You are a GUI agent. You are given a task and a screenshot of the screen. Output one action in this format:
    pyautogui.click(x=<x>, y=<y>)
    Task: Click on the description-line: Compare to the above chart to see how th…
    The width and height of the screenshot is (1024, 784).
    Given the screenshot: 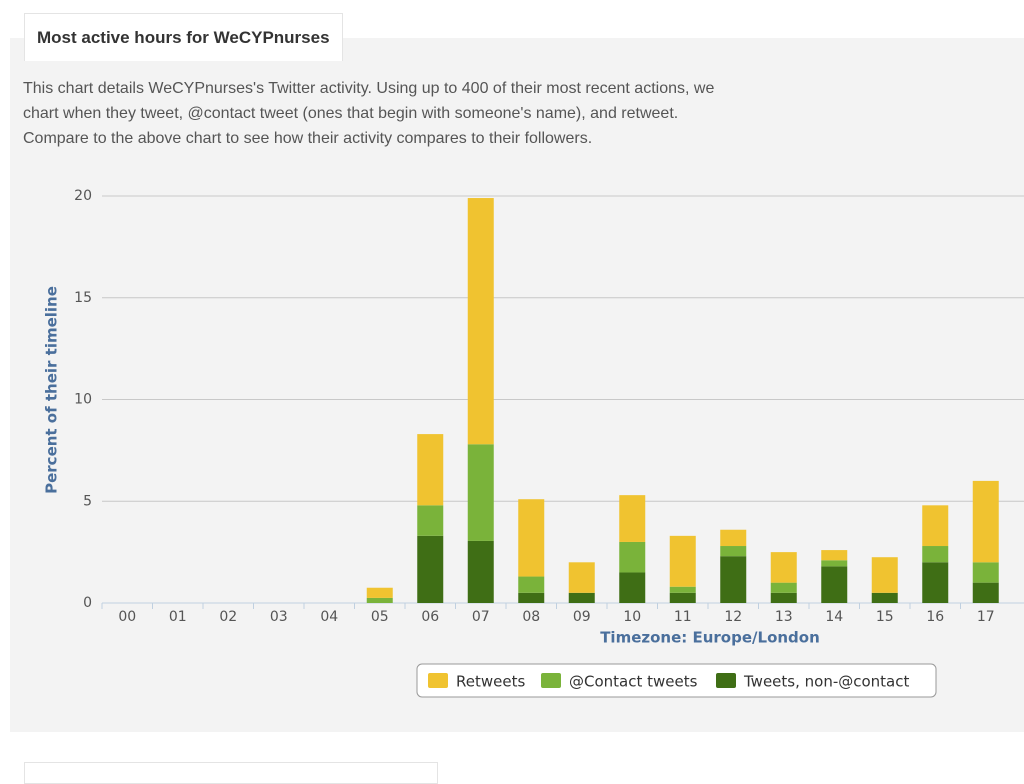 What is the action you would take?
    pyautogui.click(x=308, y=138)
    